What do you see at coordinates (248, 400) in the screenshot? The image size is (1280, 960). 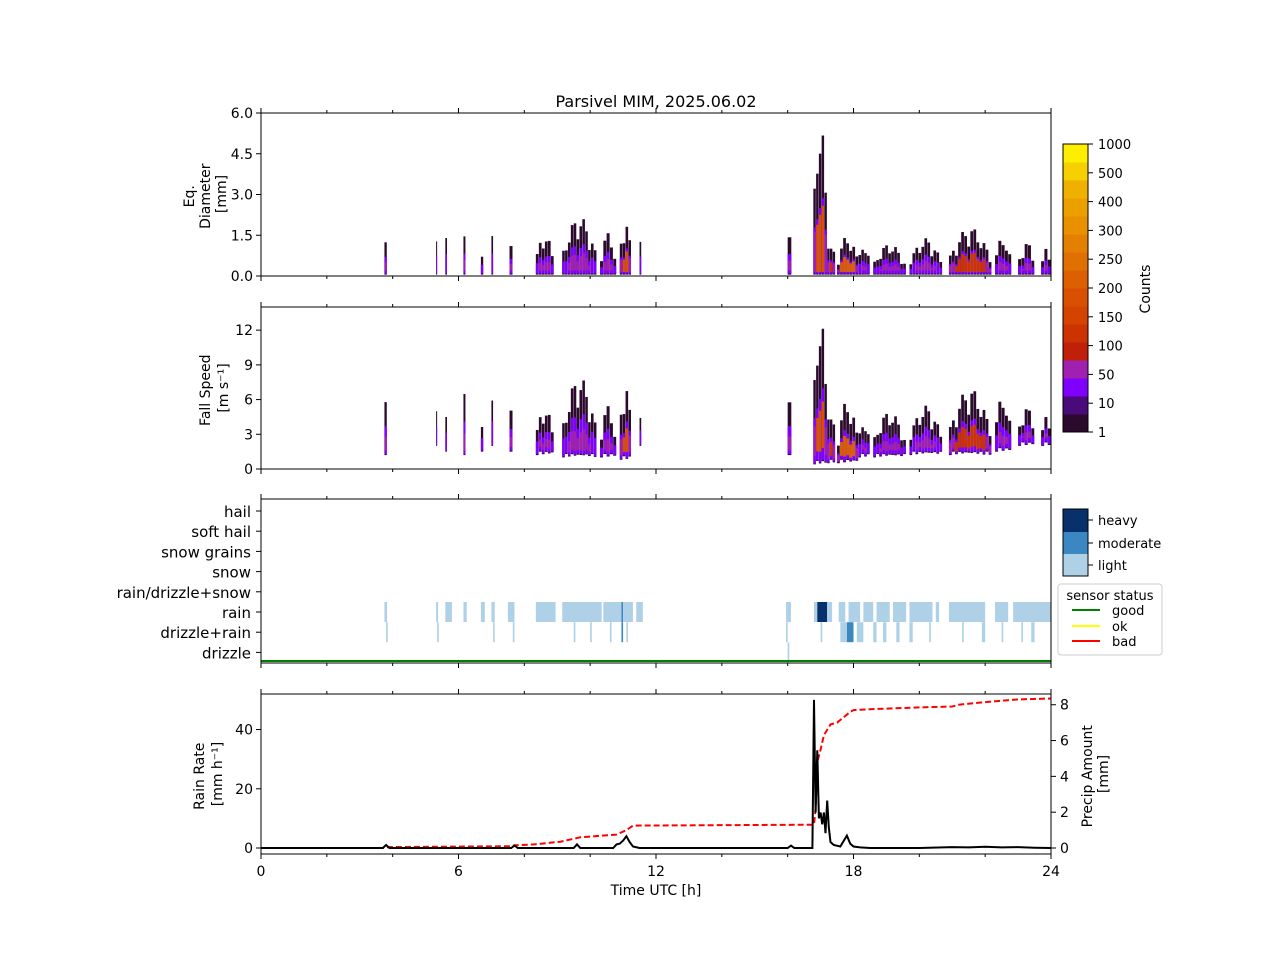 I see `fall-speed-yticks: 0 3 6 9 12` at bounding box center [248, 400].